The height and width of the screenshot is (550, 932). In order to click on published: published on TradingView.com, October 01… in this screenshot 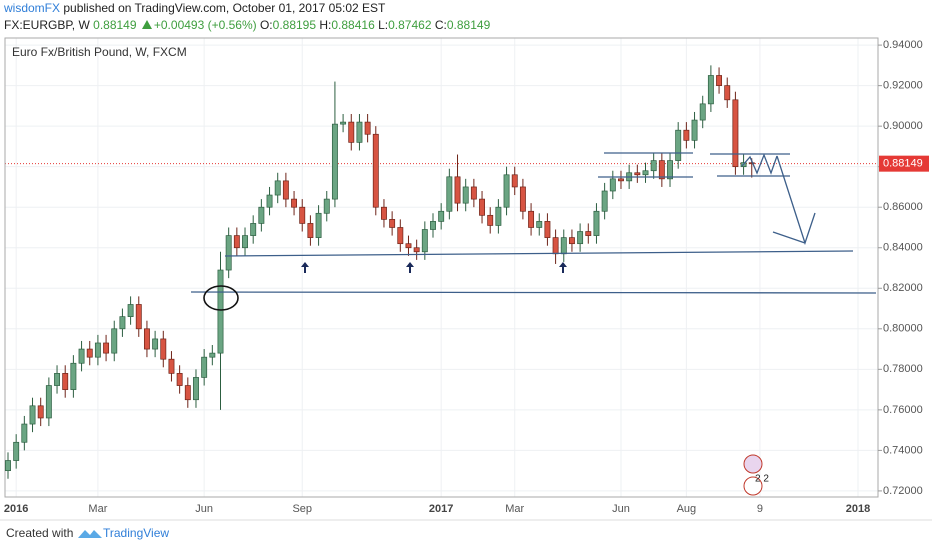, I will do `click(224, 8)`.